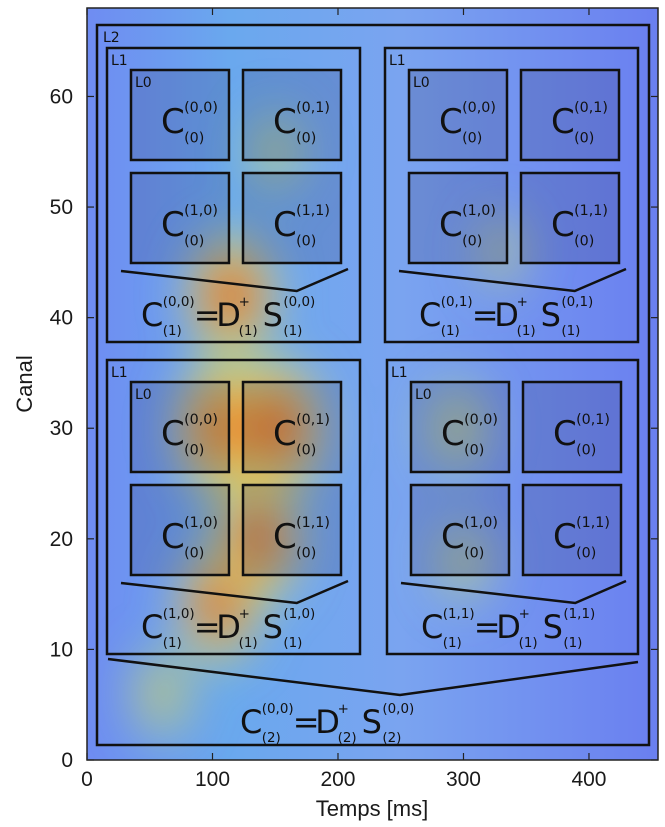 This screenshot has height=827, width=665. What do you see at coordinates (463, 779) in the screenshot?
I see `x-tick-label: 300` at bounding box center [463, 779].